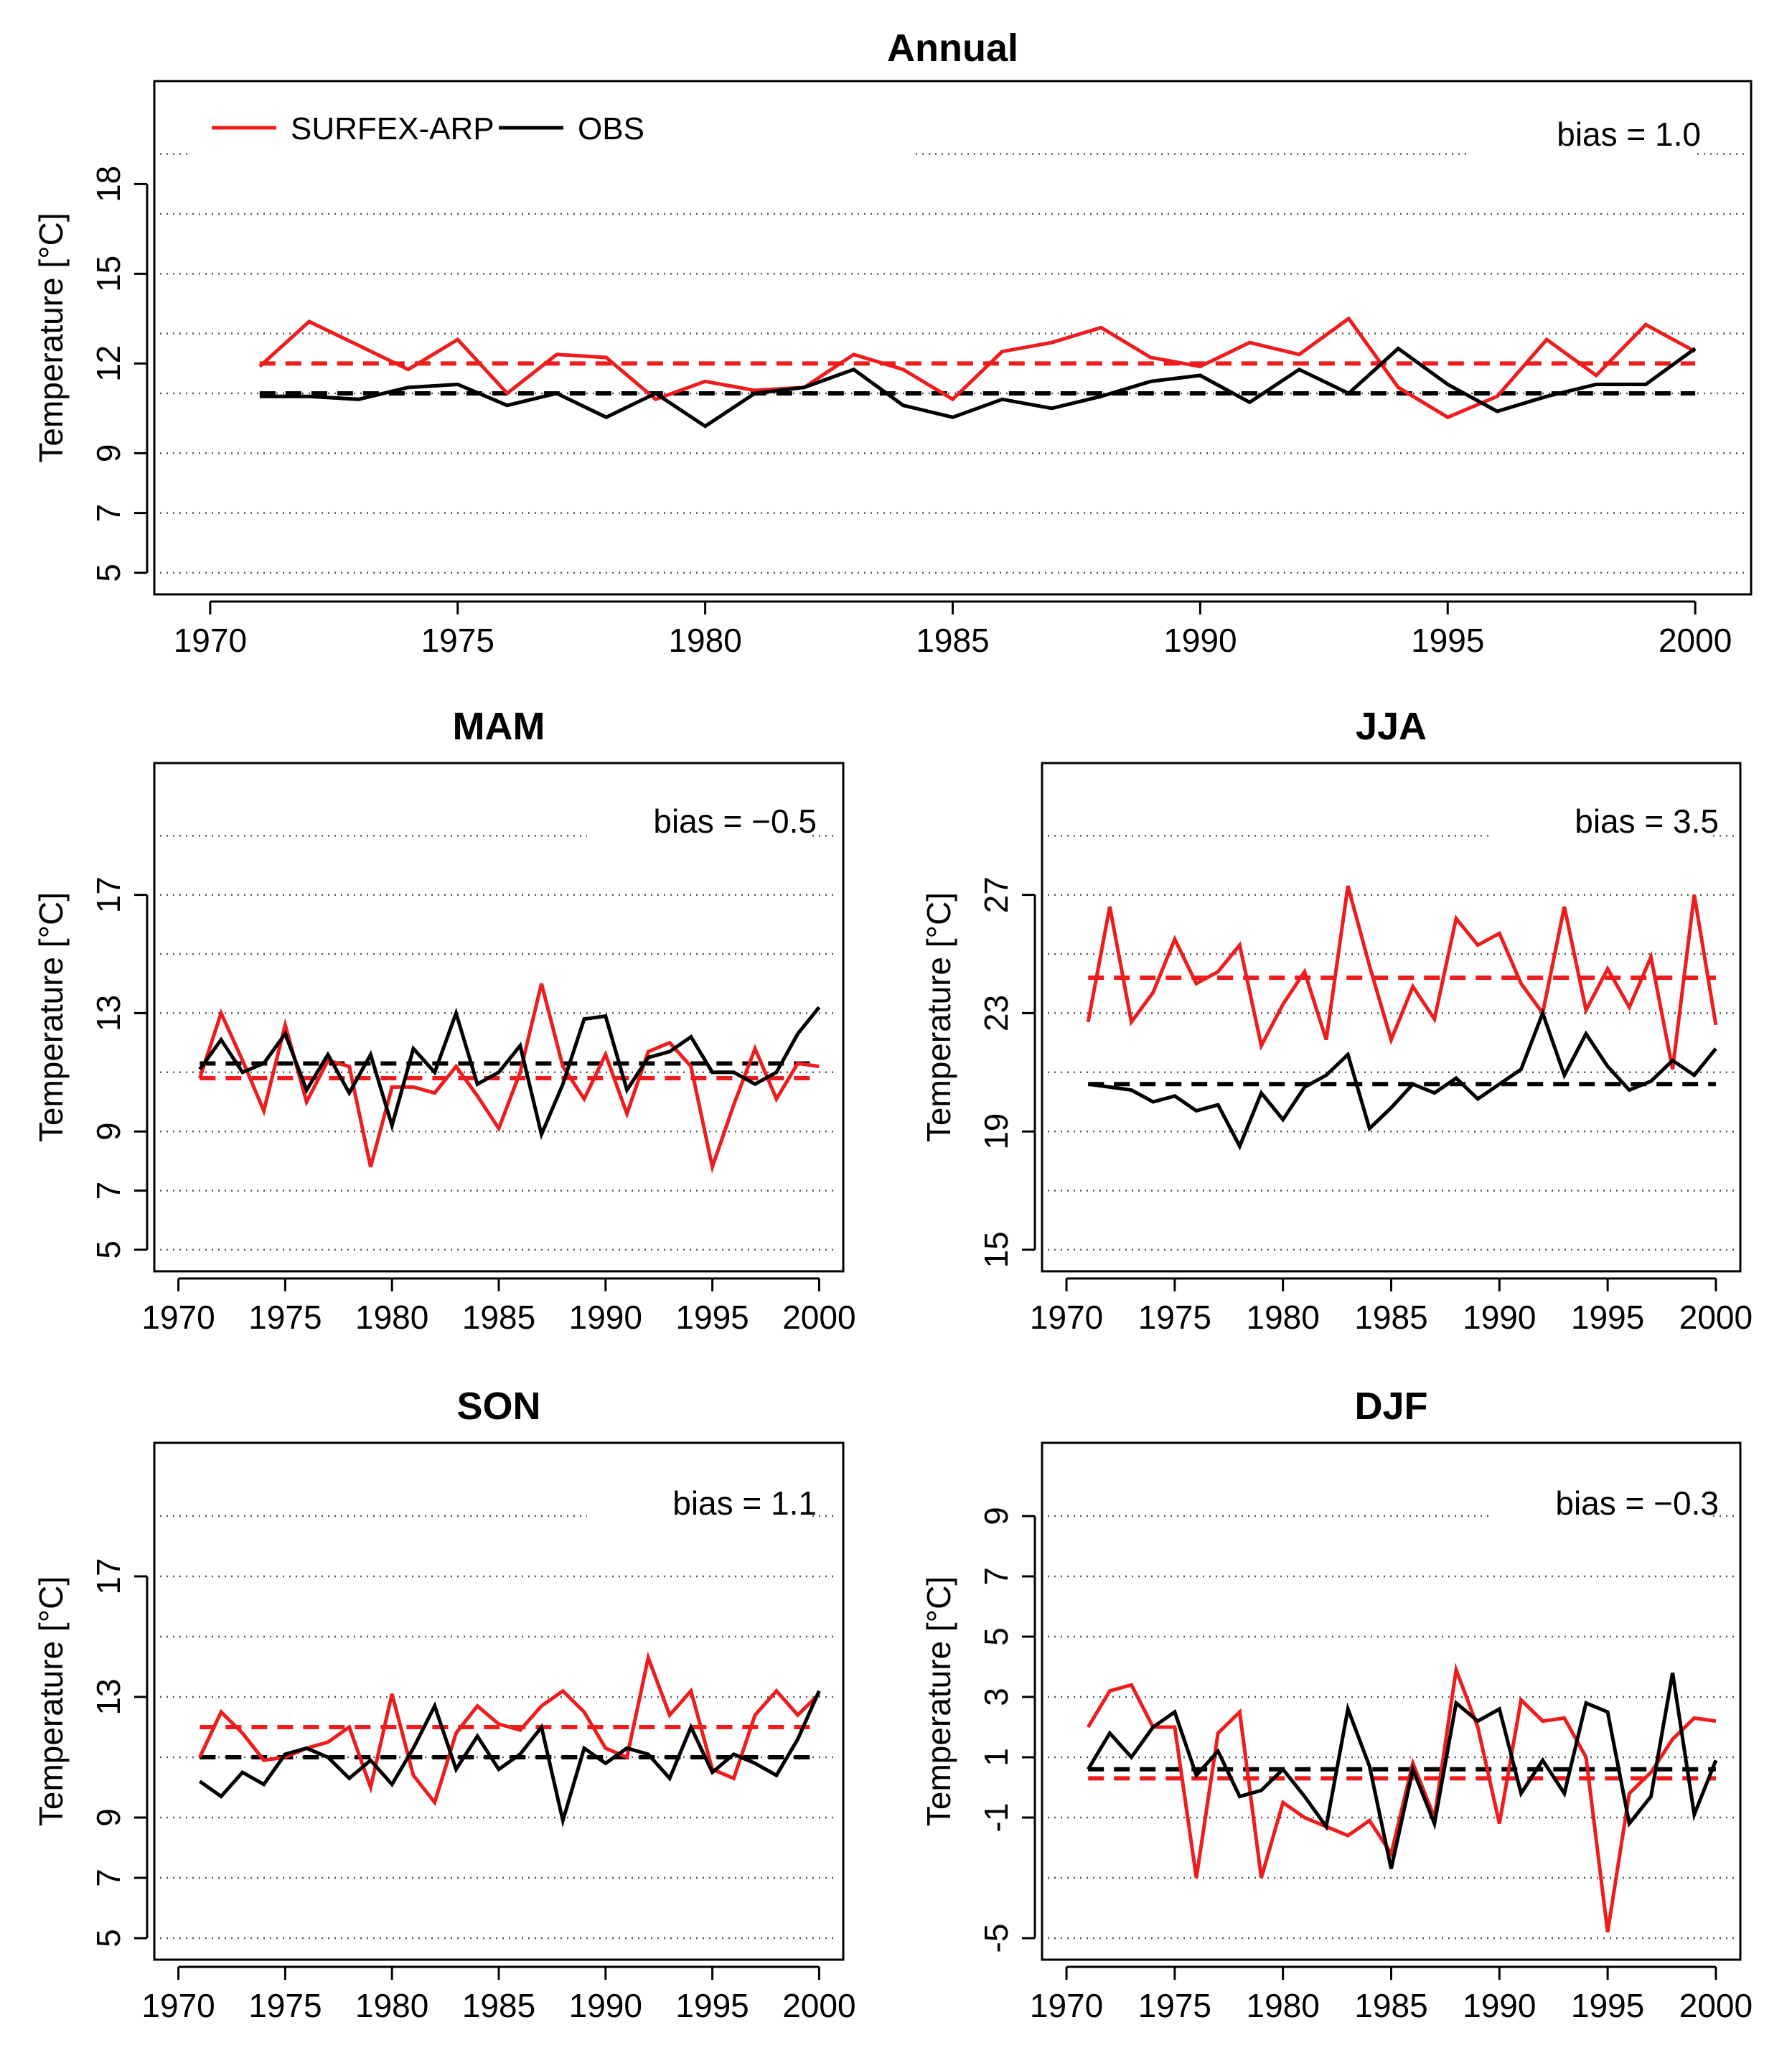 The height and width of the screenshot is (2053, 1792). What do you see at coordinates (1637, 1503) in the screenshot?
I see `bias-label: bias = −0.3` at bounding box center [1637, 1503].